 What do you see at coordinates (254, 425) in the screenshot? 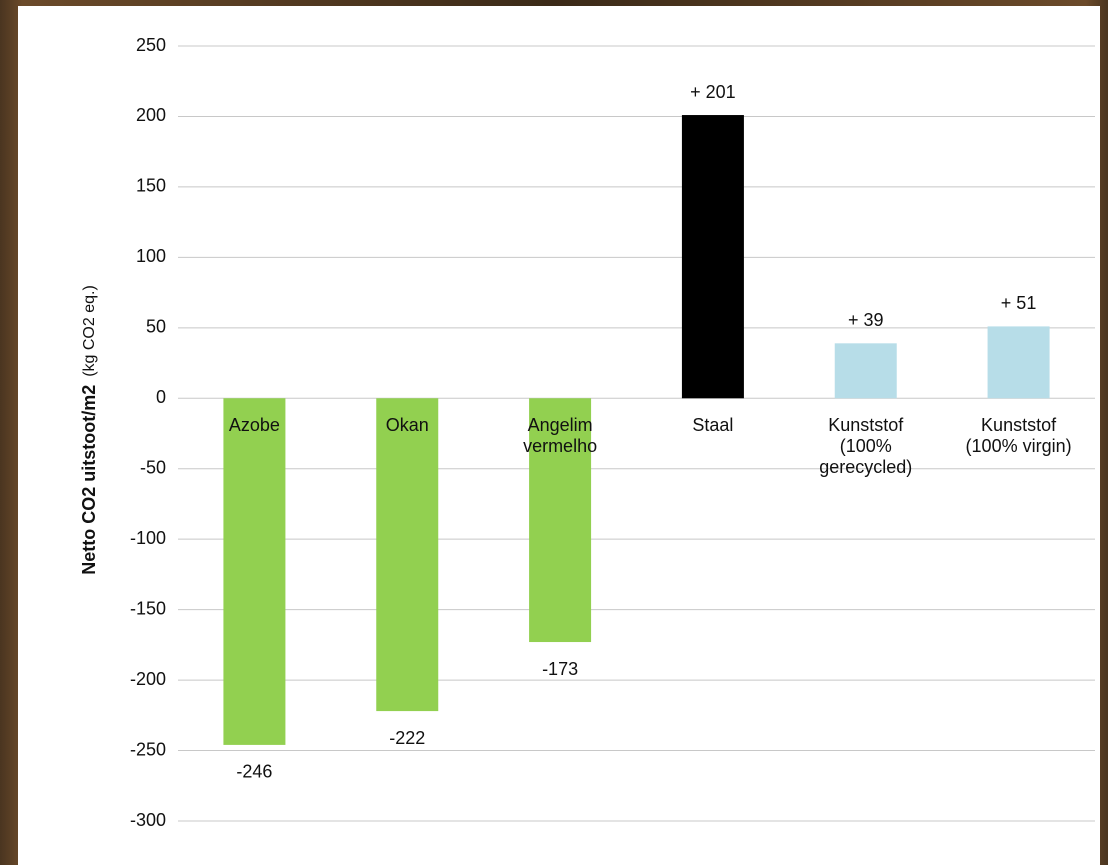
I see `x-tick-label: Azobe` at bounding box center [254, 425].